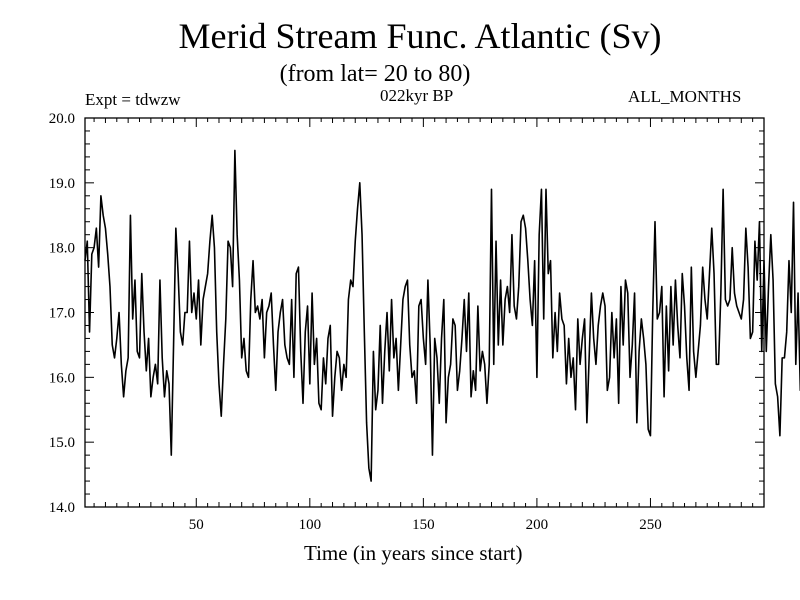  I want to click on x-tick-label: 150, so click(423, 525).